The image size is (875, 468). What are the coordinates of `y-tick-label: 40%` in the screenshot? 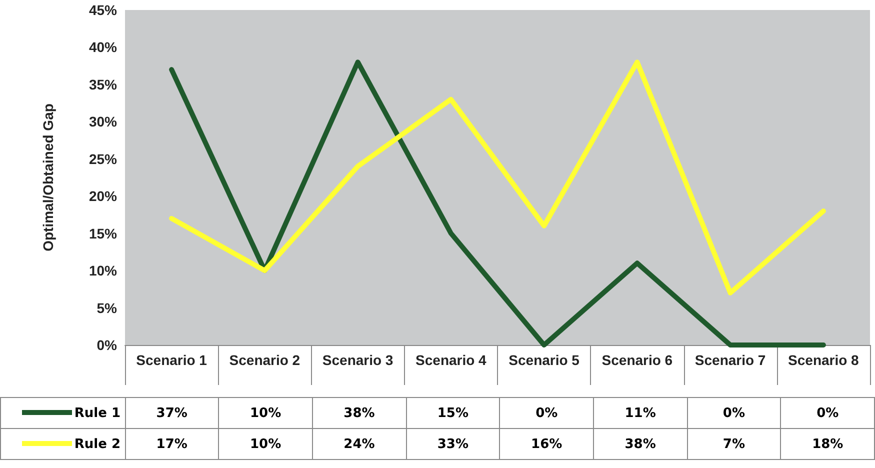 It's located at (103, 47).